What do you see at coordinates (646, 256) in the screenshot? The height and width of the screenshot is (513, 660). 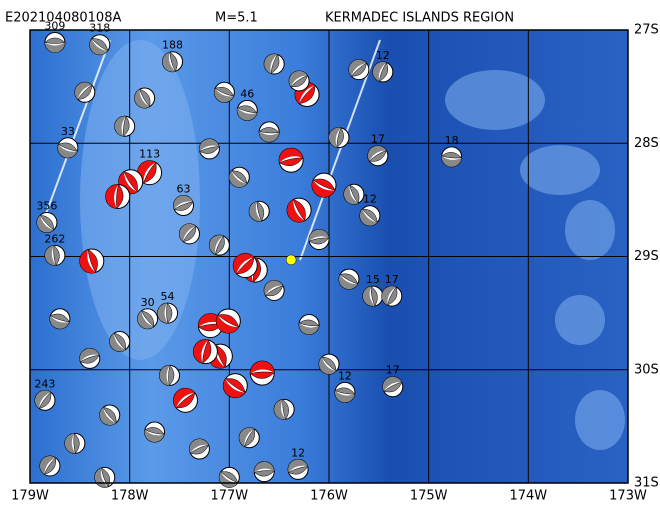 I see `y-tick-label: 29S` at bounding box center [646, 256].